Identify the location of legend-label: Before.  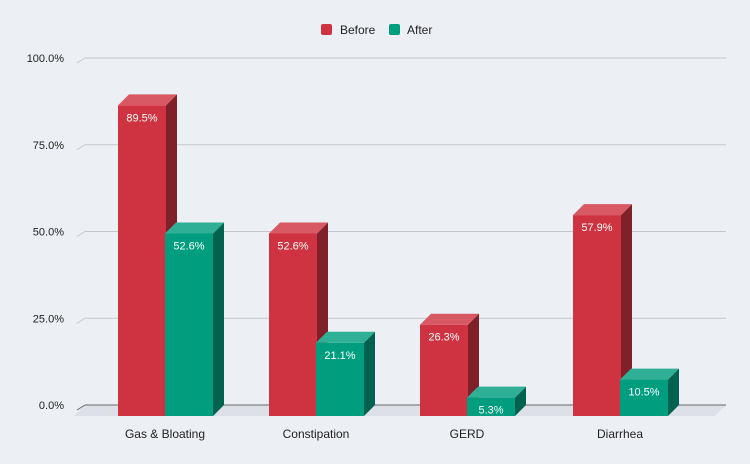
(358, 30).